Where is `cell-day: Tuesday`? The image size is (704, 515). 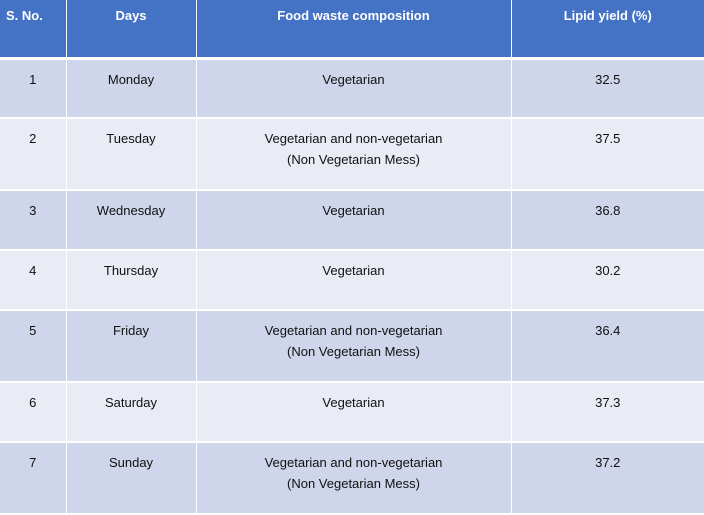
cell-day: Tuesday is located at coordinates (131, 154).